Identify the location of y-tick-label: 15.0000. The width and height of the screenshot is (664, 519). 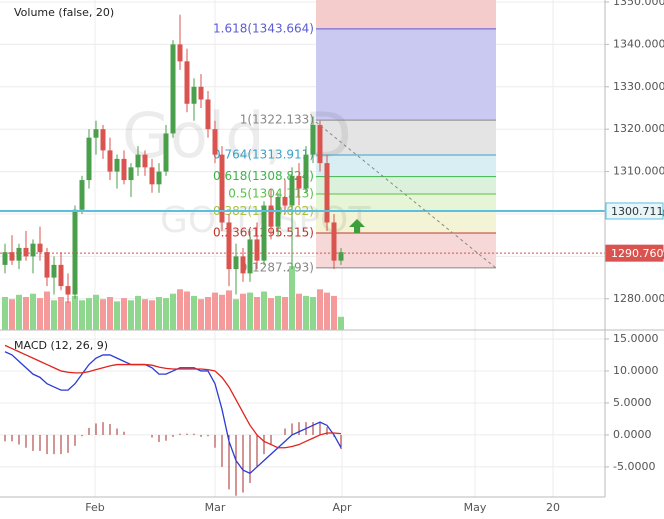
(636, 338).